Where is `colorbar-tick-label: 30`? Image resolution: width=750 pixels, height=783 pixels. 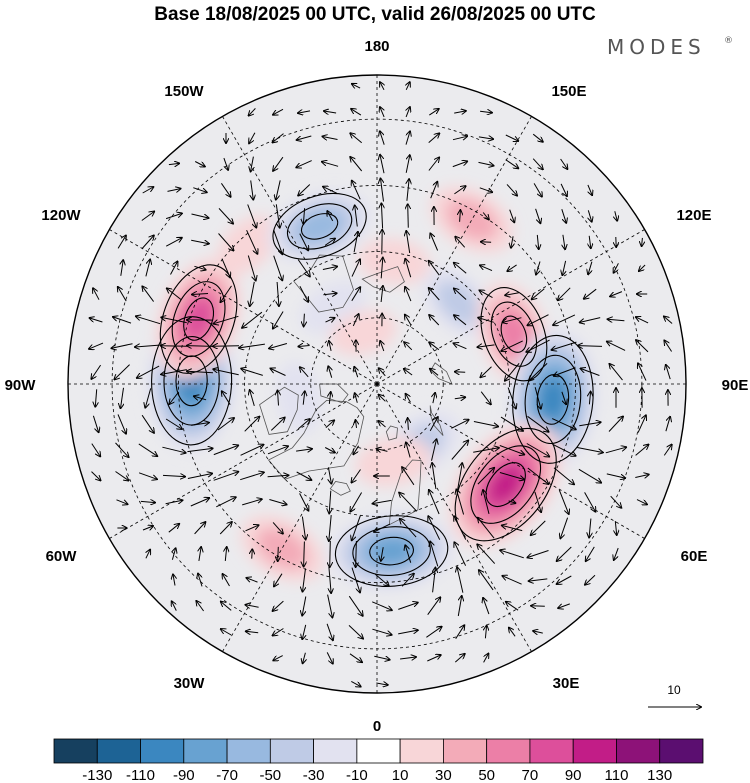
colorbar-tick-label: 30 is located at coordinates (443, 775).